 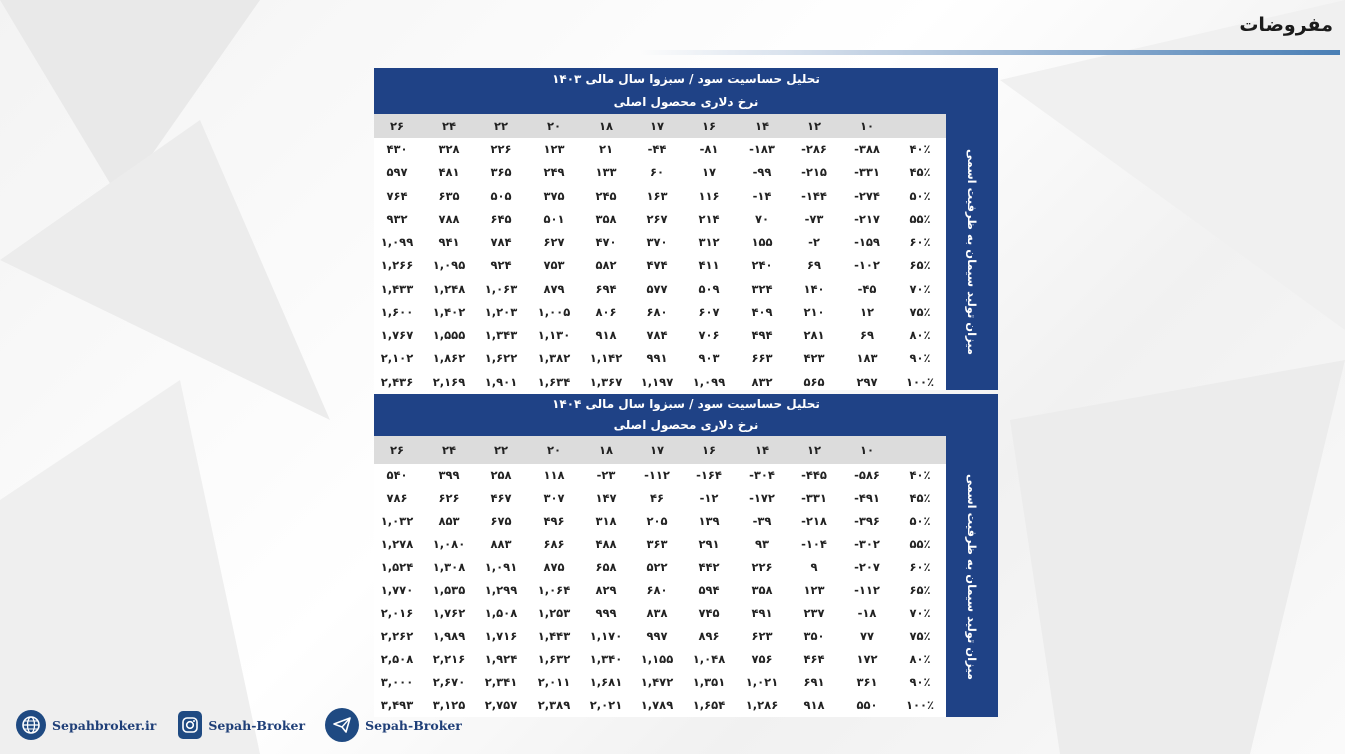 What do you see at coordinates (867, 475) in the screenshot?
I see `table-cell: -۵۸۶` at bounding box center [867, 475].